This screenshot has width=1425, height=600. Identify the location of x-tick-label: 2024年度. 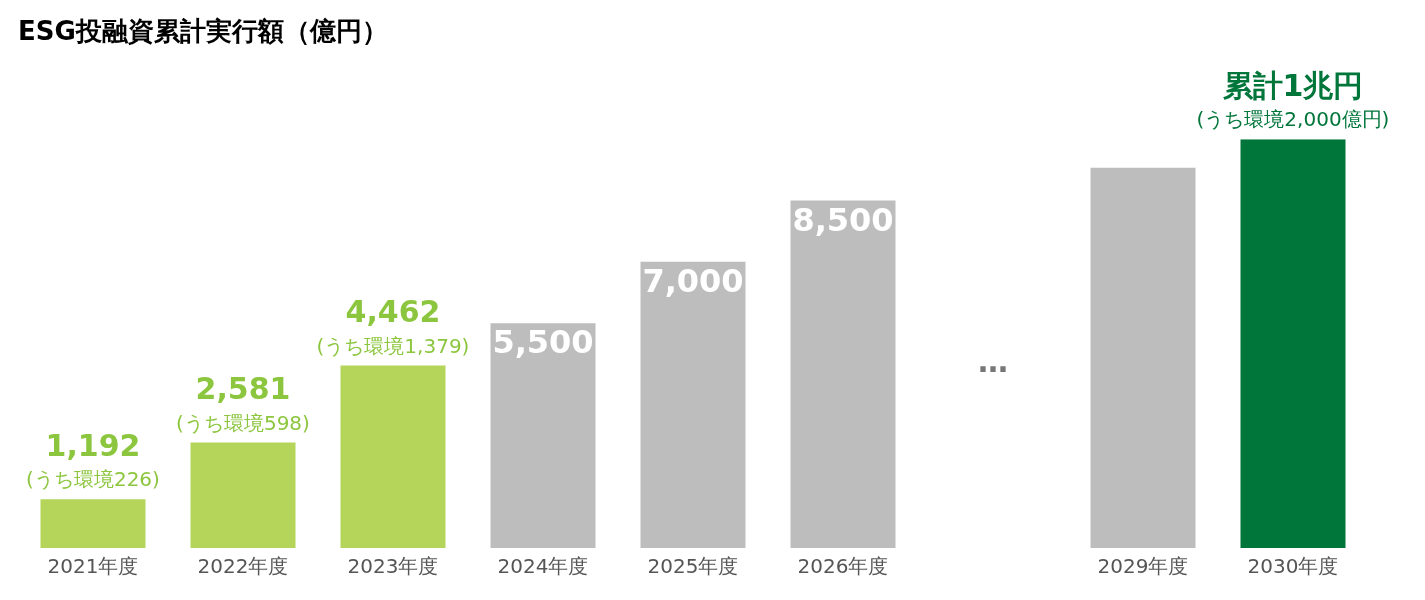
(543, 566).